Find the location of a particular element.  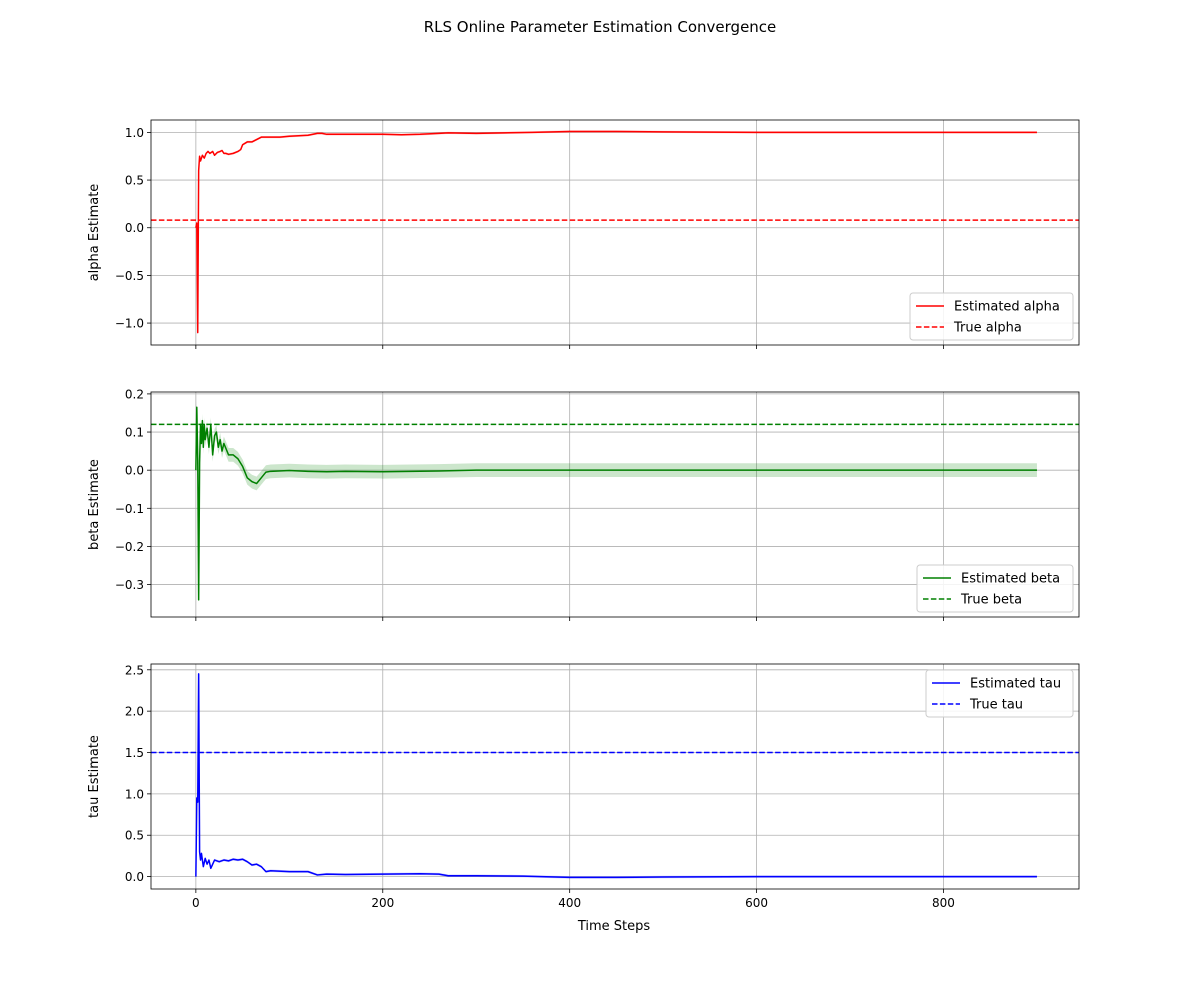

legend-estimate-label: Estimated alpha is located at coordinates (1007, 307).